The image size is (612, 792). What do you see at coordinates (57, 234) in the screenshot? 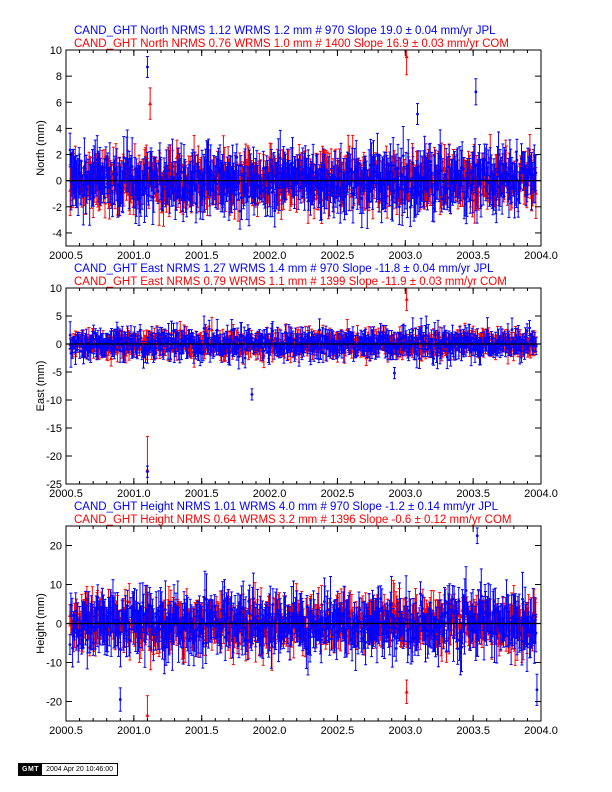
I see `y-tick-label: -4` at bounding box center [57, 234].